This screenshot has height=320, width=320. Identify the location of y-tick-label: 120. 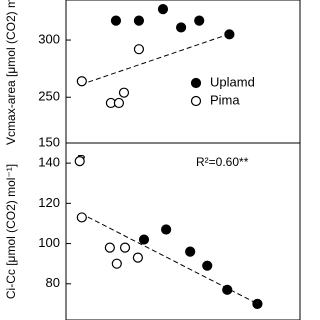
(49, 202).